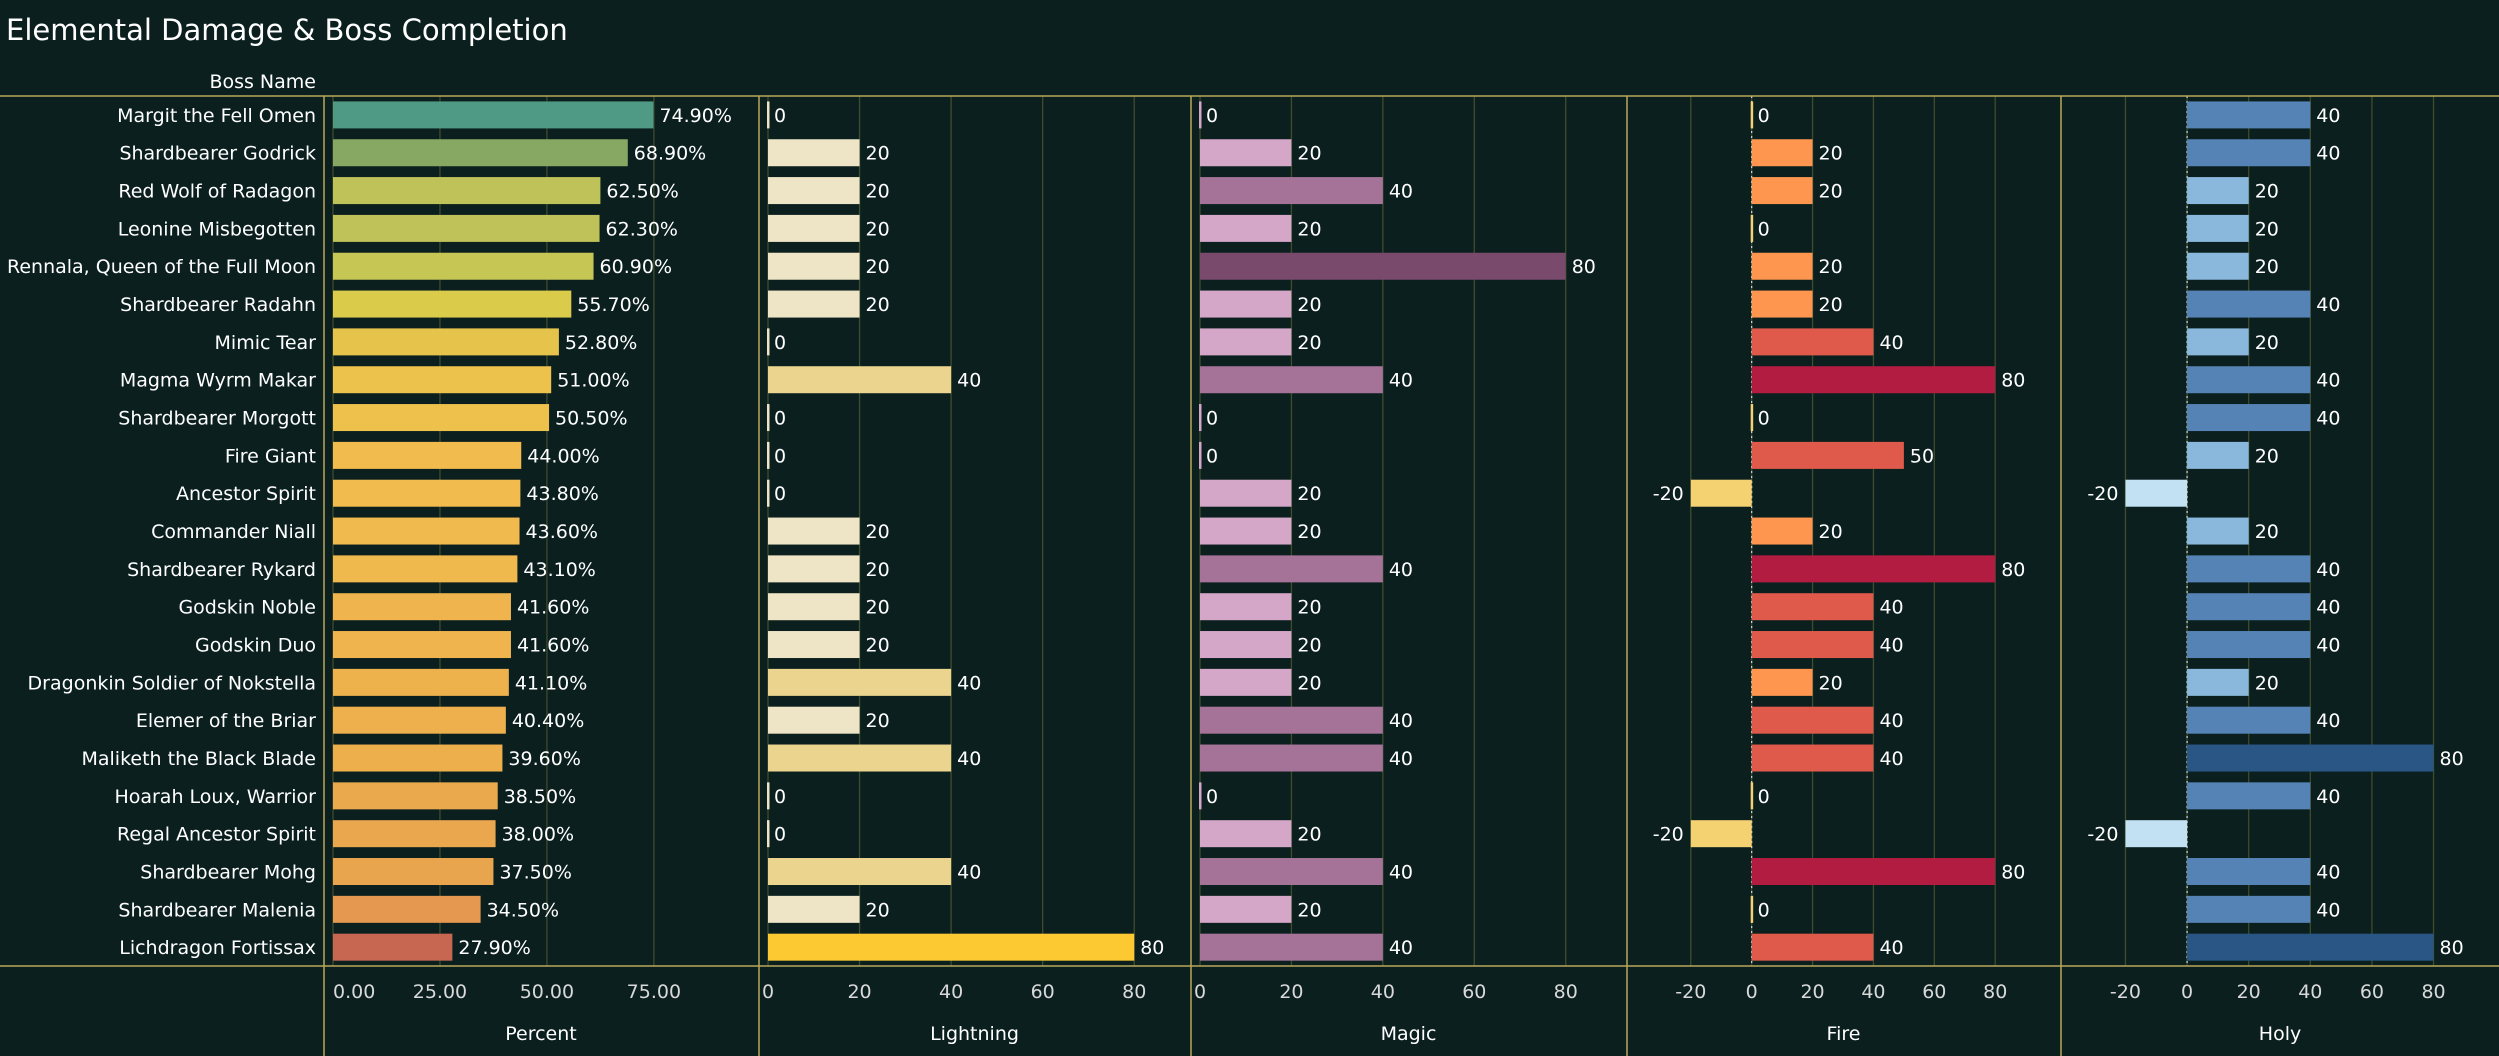 This screenshot has width=2499, height=1056. What do you see at coordinates (553, 646) in the screenshot?
I see `data-label: 41.60%` at bounding box center [553, 646].